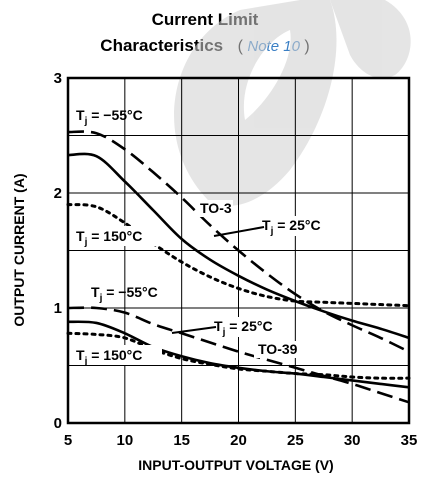 The image size is (427, 478). Describe the element at coordinates (243, 328) in the screenshot. I see `annotation-a6: Tj = 25°C` at that location.